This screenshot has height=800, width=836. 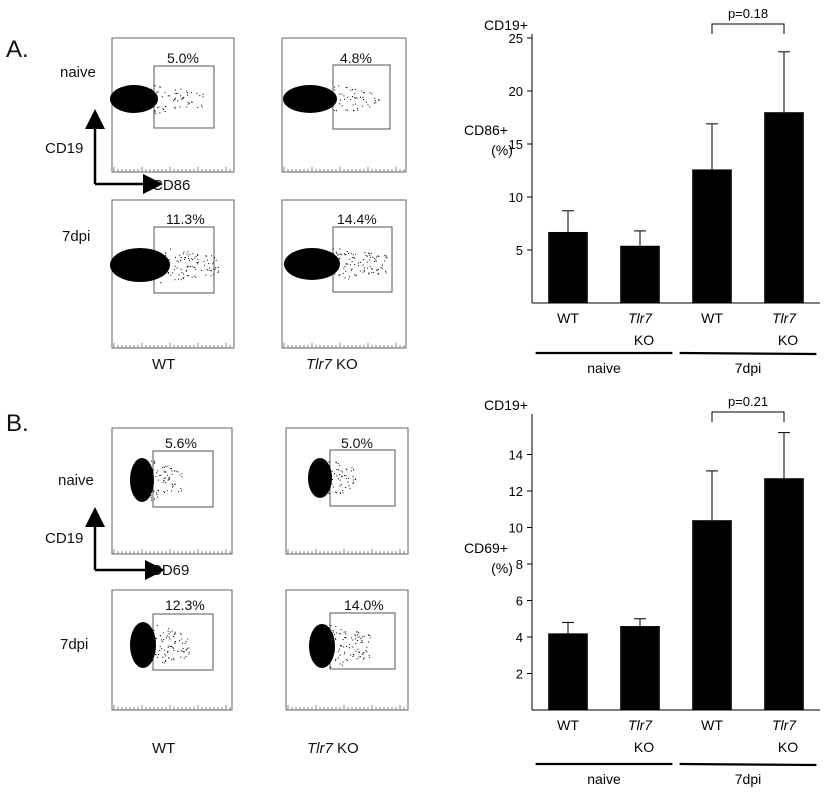 I want to click on y-axis-label: (%), so click(x=502, y=150).